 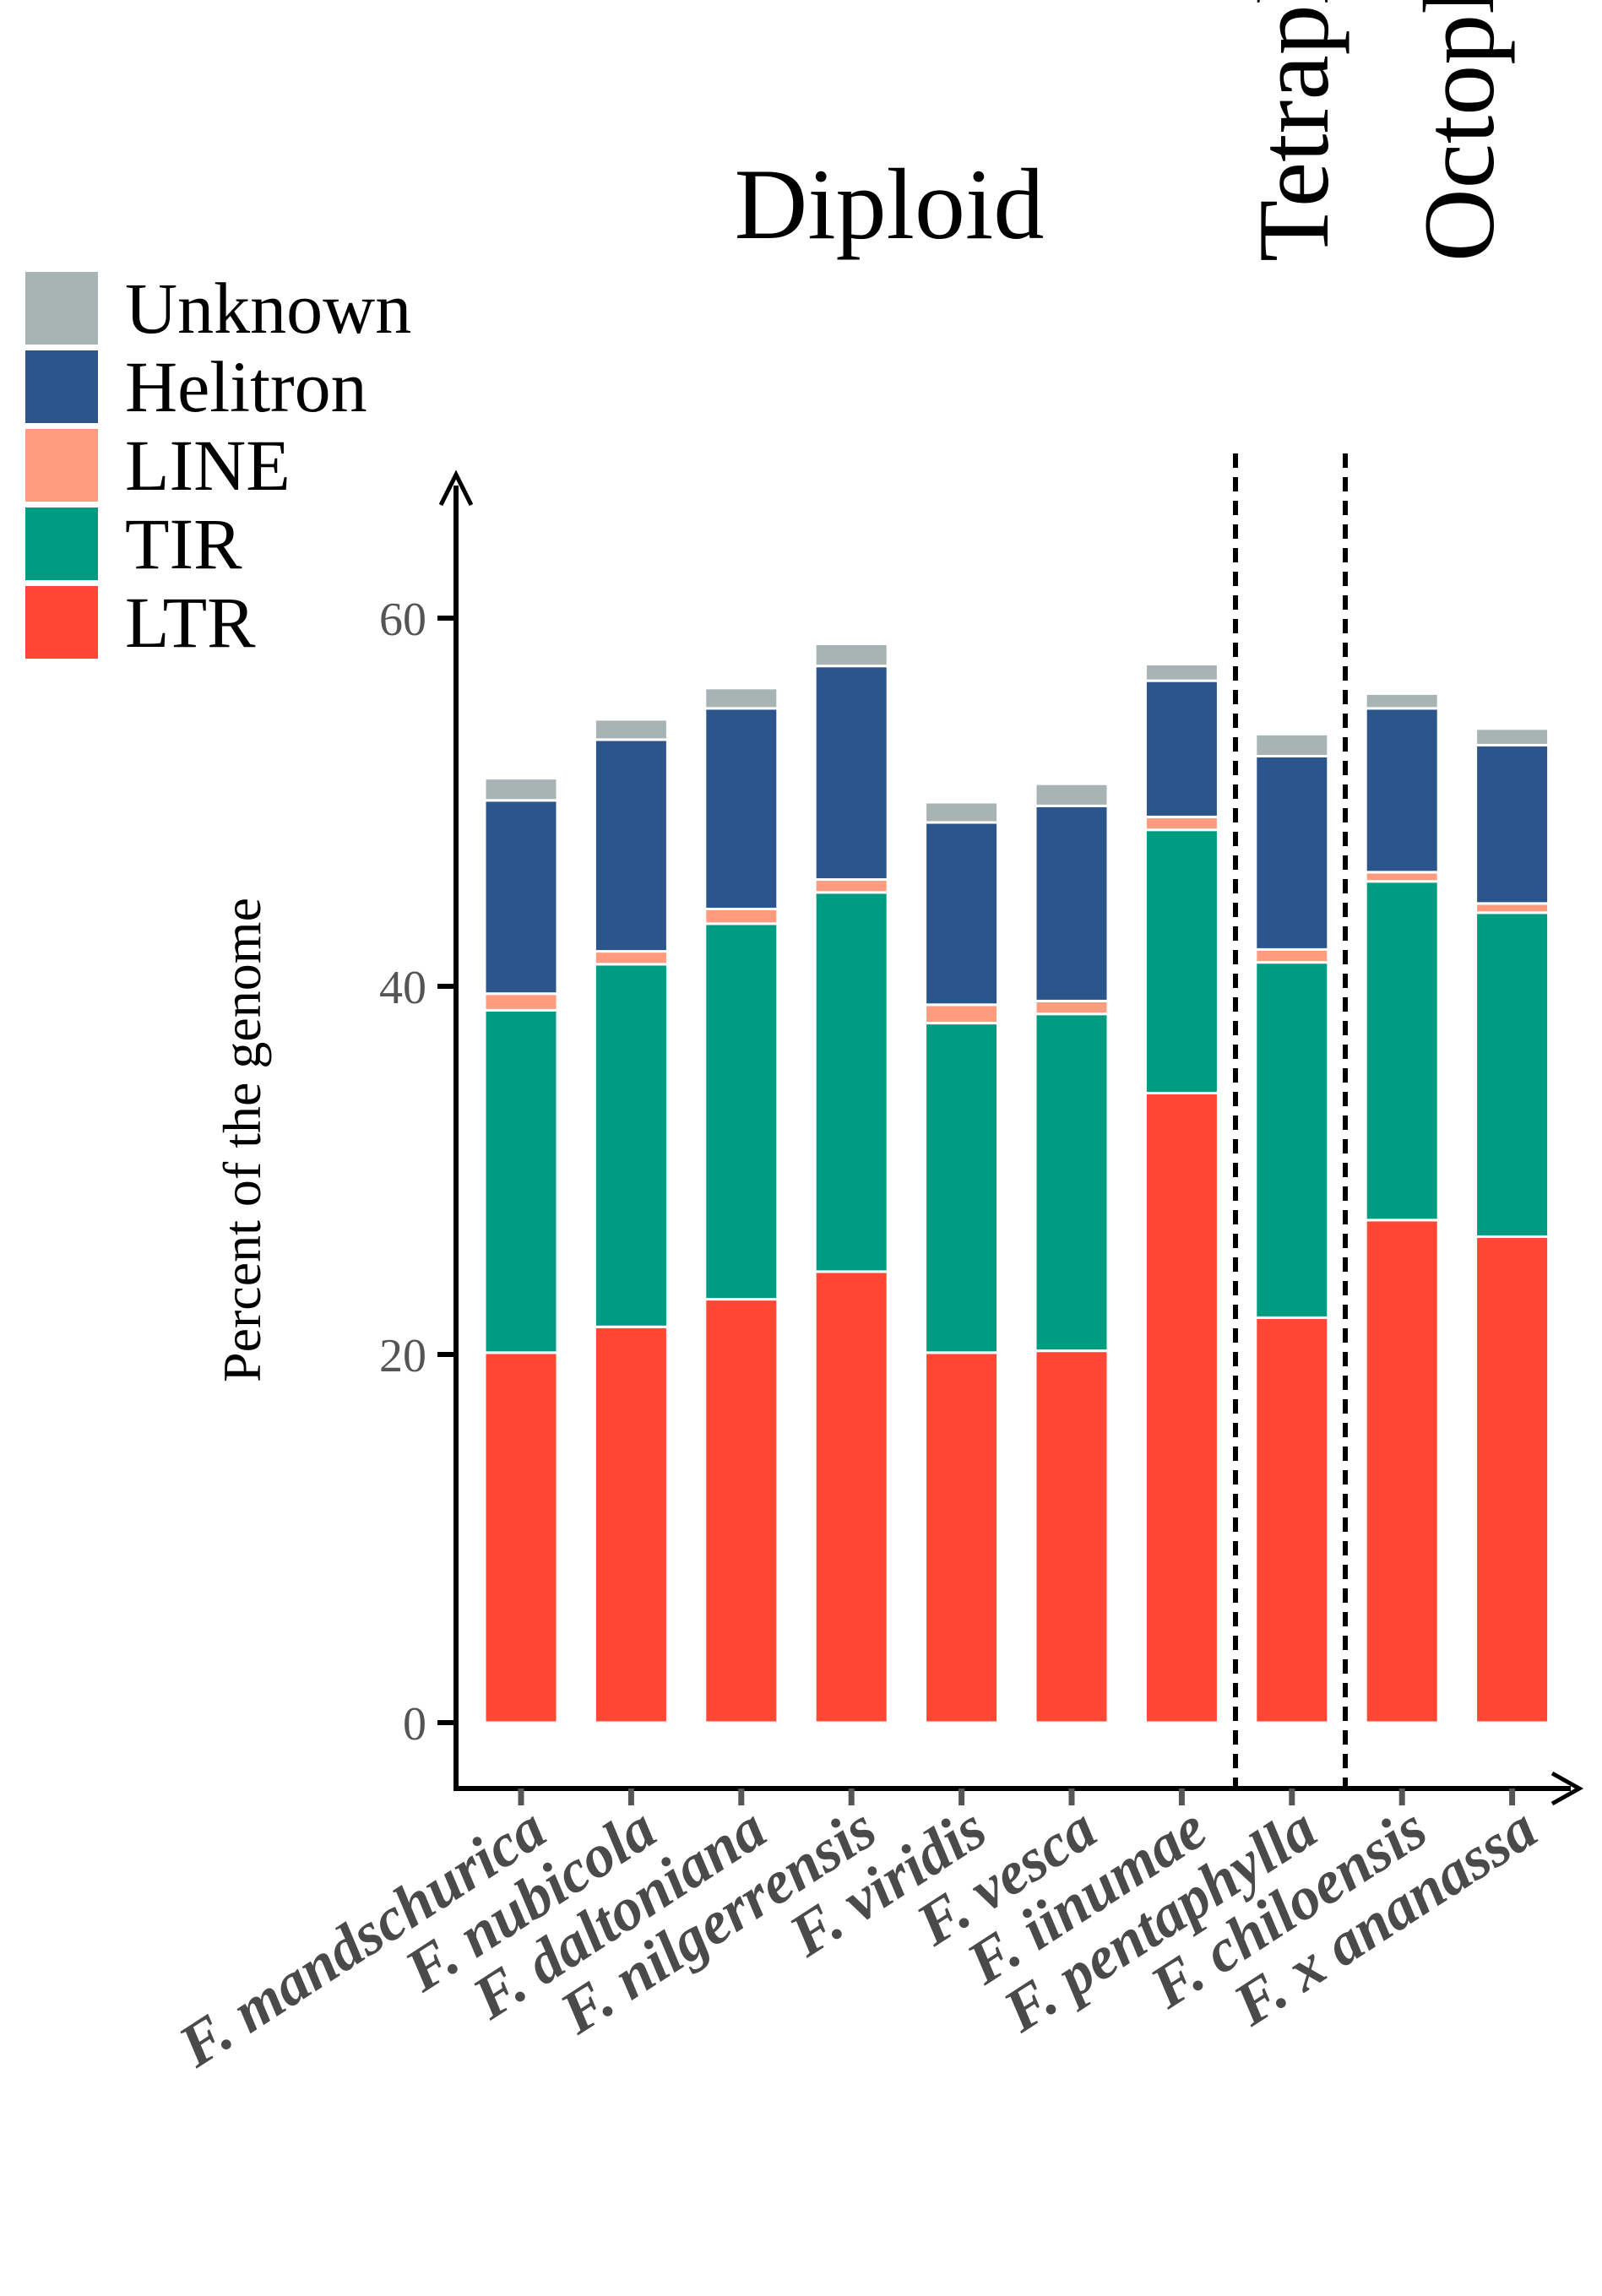 I want to click on legend-label-tir: TIR, so click(x=183, y=543).